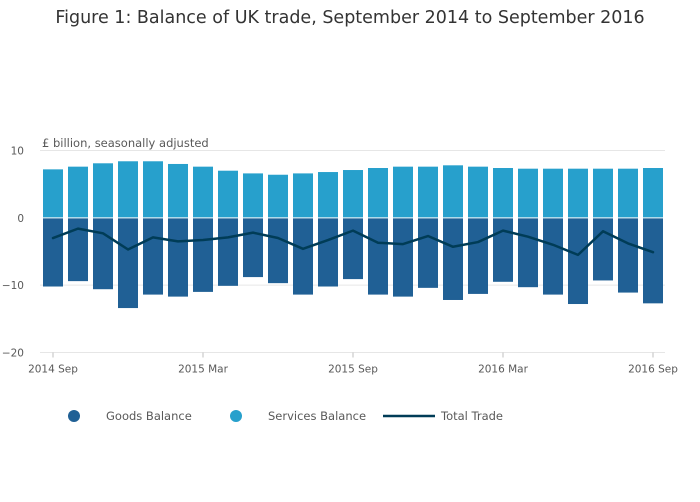 The height and width of the screenshot is (502, 700). I want to click on x-tick-label: 2014 Sep, so click(53, 370).